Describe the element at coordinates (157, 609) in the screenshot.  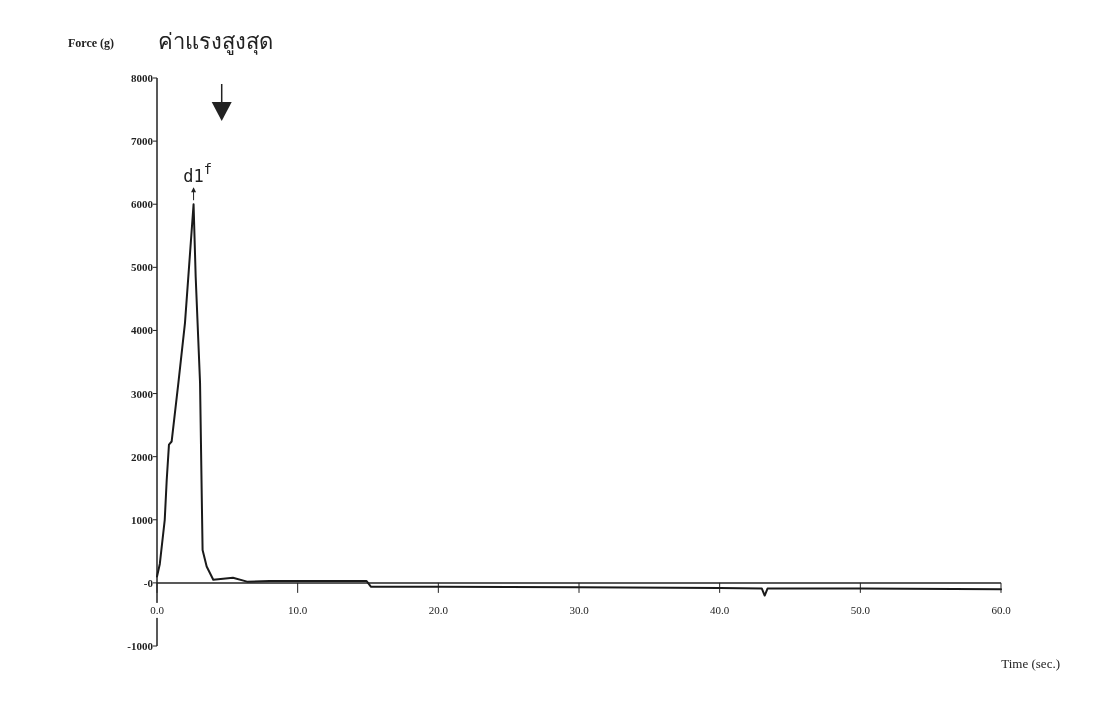
I see `x-tick-label: 0.0` at that location.